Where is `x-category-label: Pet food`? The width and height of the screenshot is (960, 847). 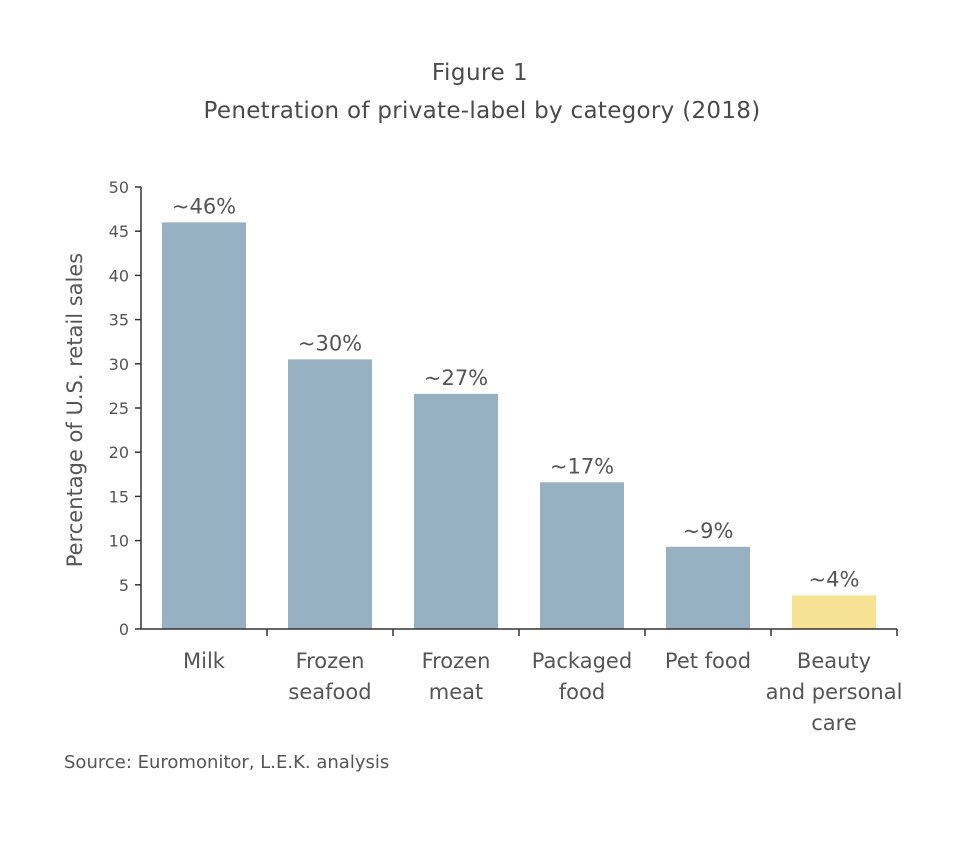
x-category-label: Pet food is located at coordinates (708, 661).